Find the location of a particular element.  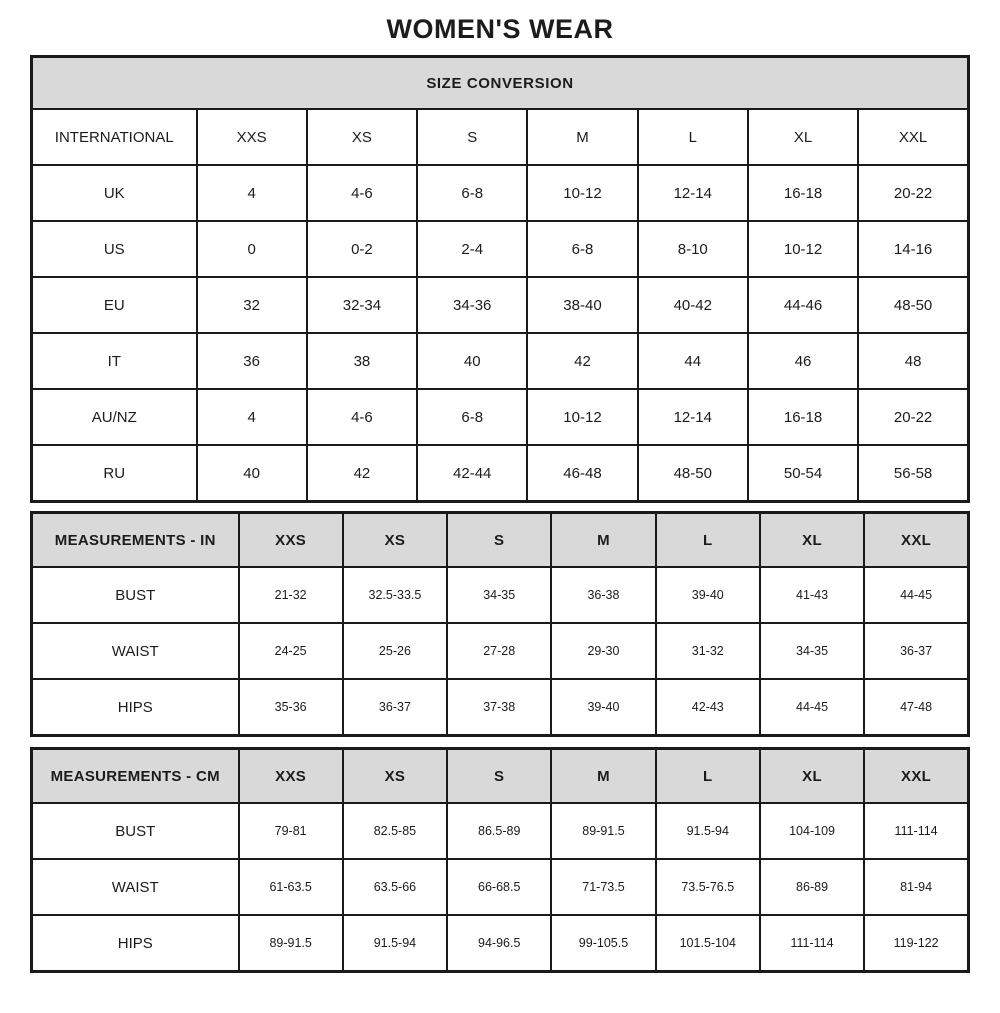

value-cell: 91.5-94 is located at coordinates (395, 943).